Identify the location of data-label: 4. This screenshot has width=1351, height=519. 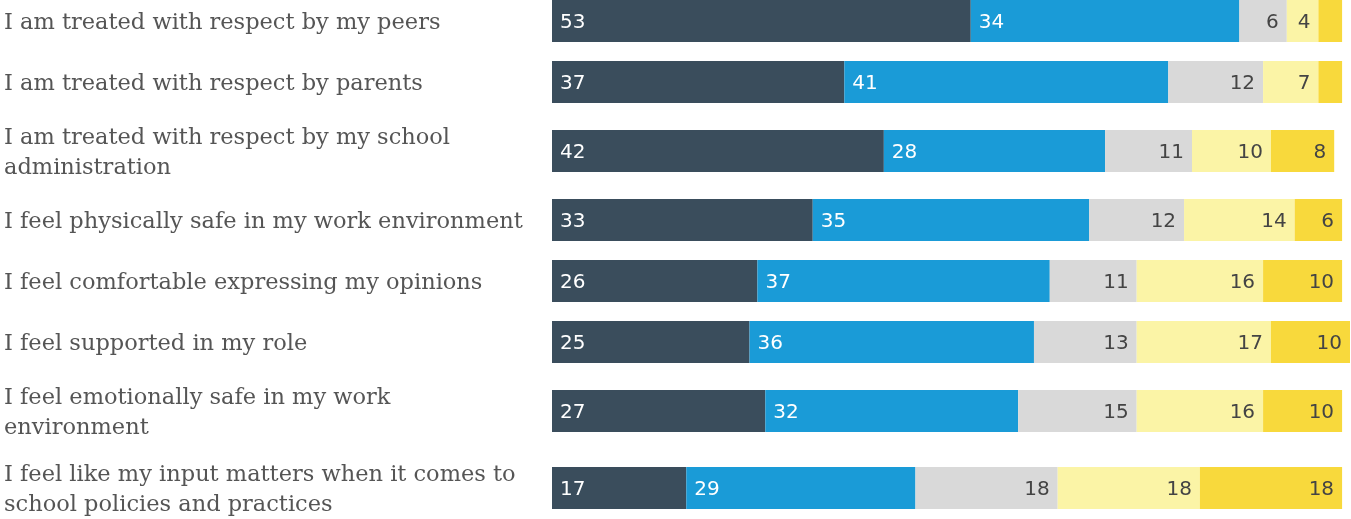
(1304, 21).